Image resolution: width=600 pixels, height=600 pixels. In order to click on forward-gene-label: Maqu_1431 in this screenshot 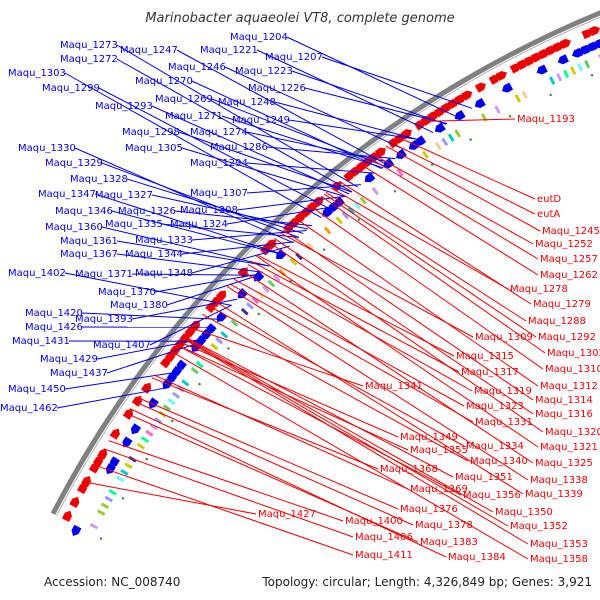, I will do `click(41, 341)`.